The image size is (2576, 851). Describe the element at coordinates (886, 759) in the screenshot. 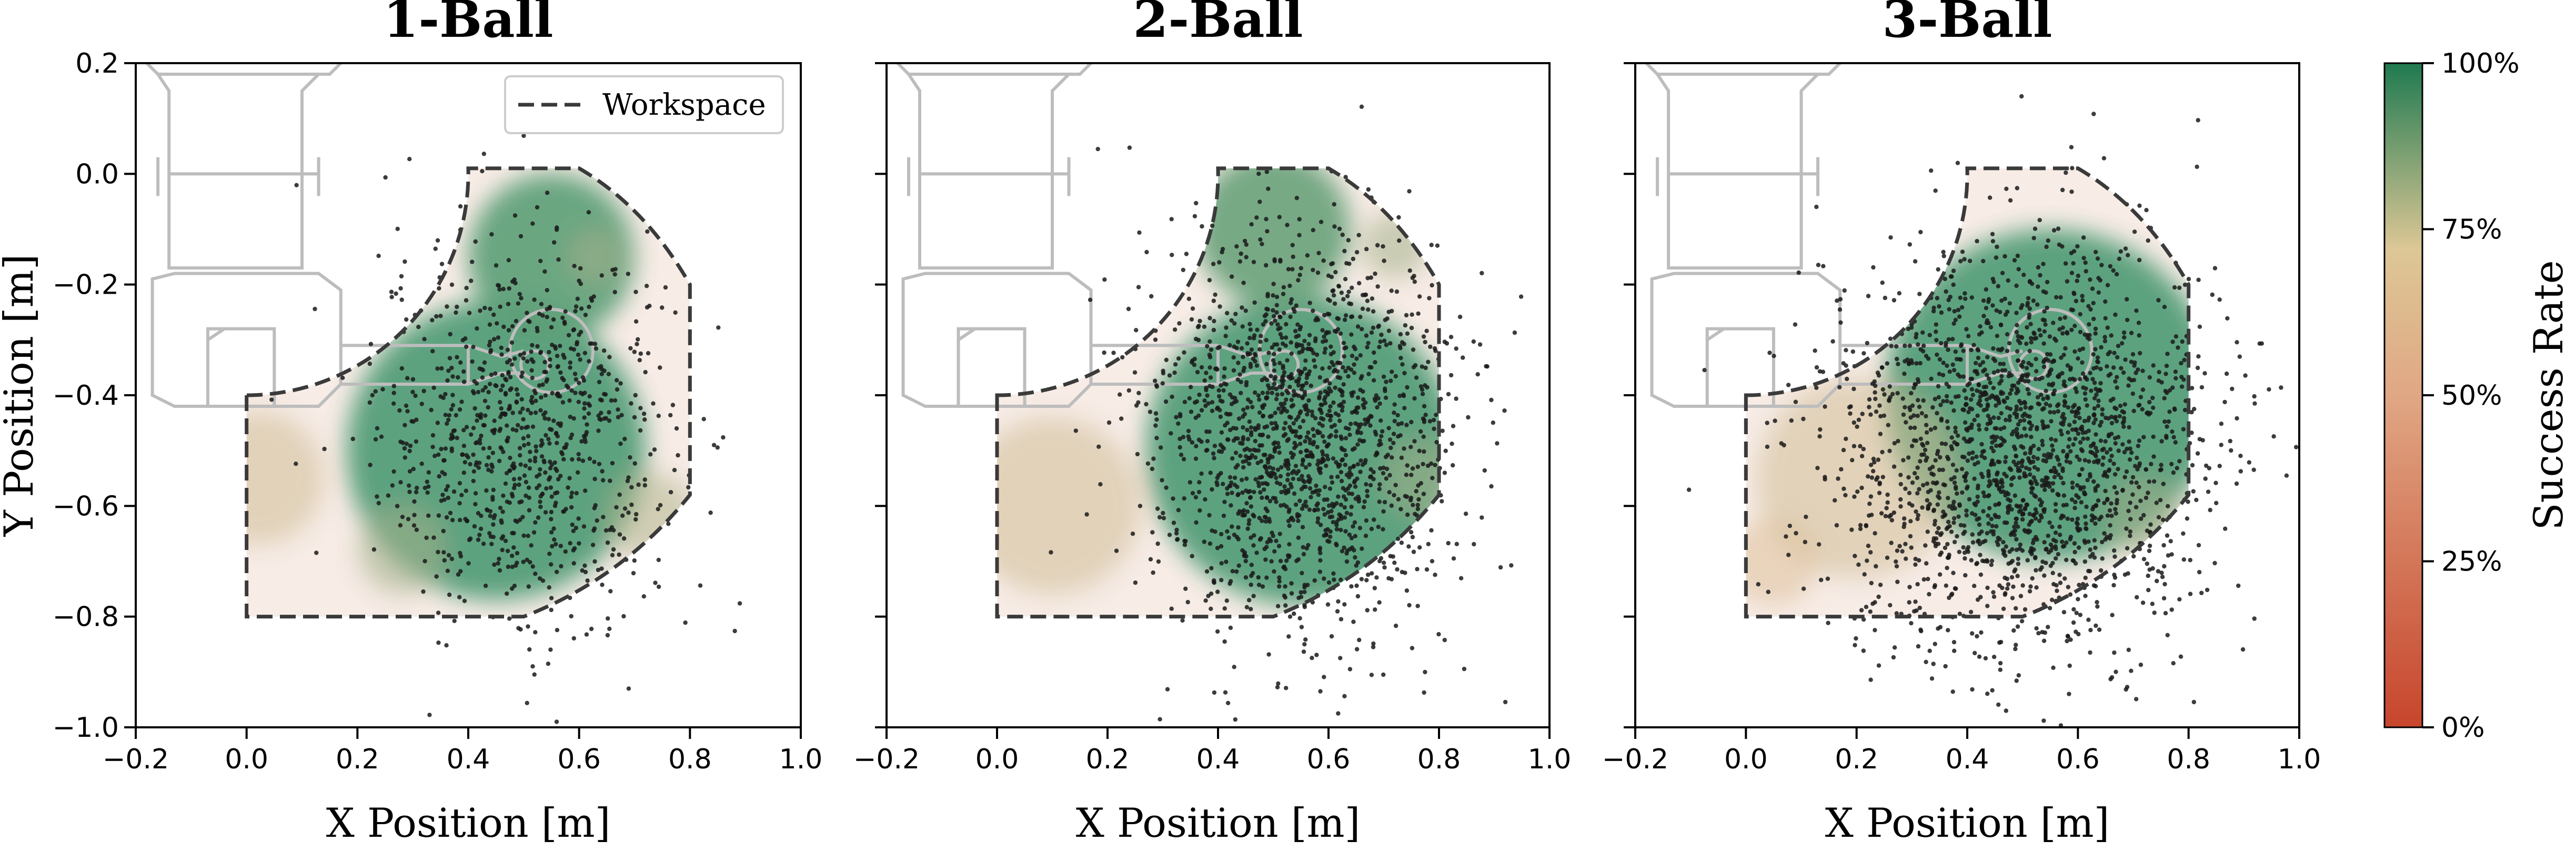

I see `x-tick-label: −0.2` at that location.